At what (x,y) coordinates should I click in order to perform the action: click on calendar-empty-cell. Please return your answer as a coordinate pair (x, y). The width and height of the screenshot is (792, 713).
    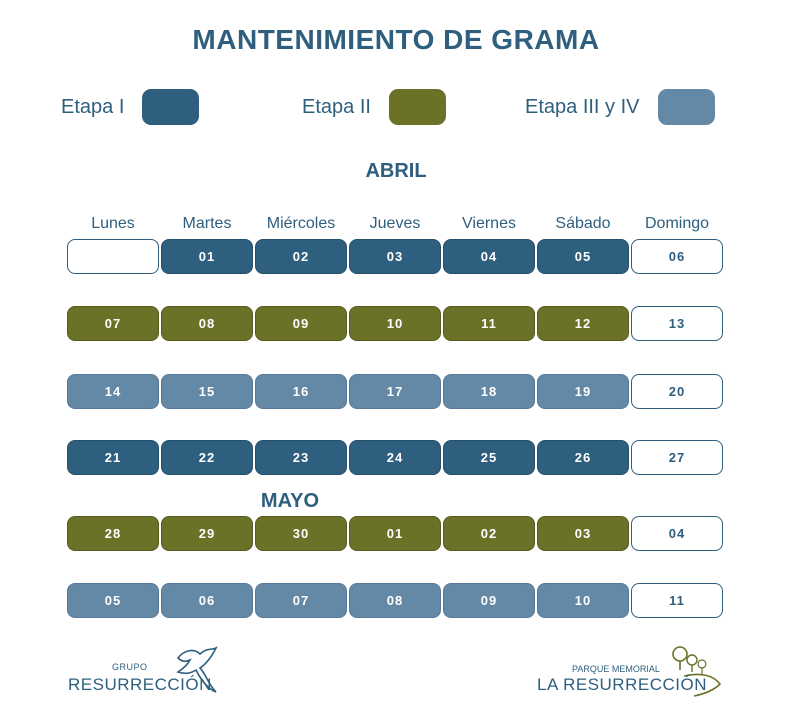
    Looking at the image, I should click on (113, 256).